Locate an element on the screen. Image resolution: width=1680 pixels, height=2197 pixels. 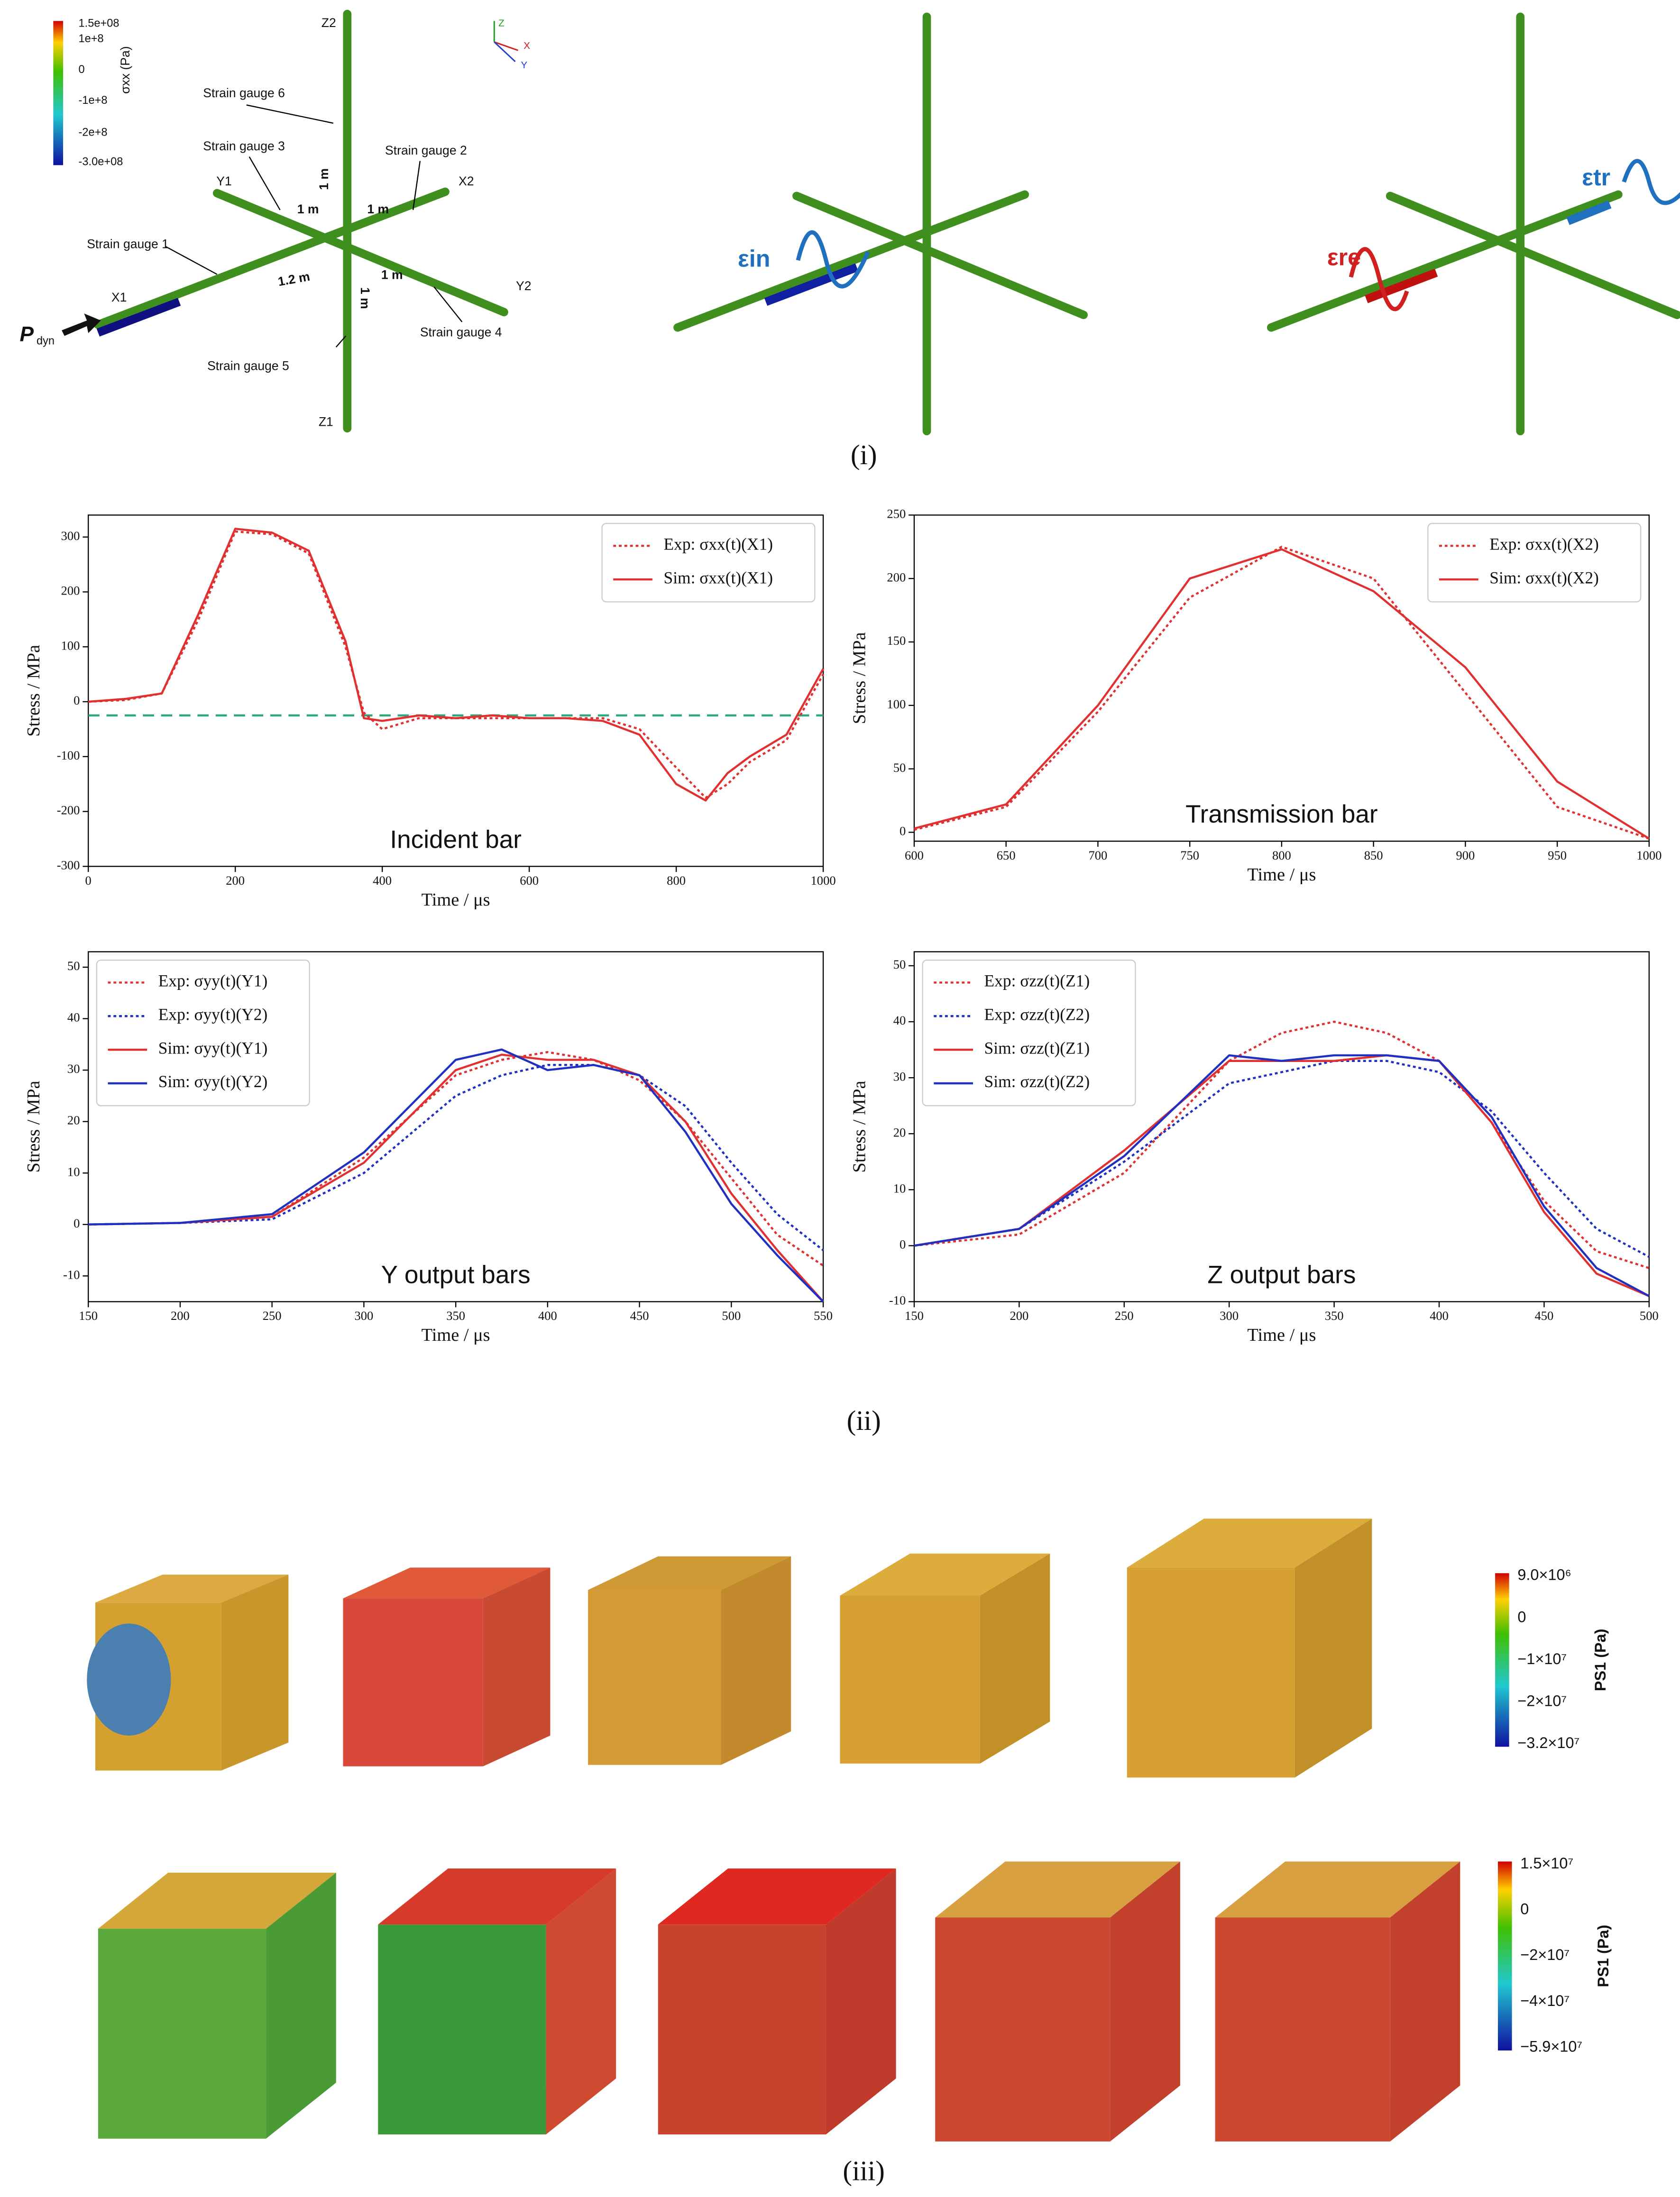
y-tick-label: 200 is located at coordinates (896, 577).